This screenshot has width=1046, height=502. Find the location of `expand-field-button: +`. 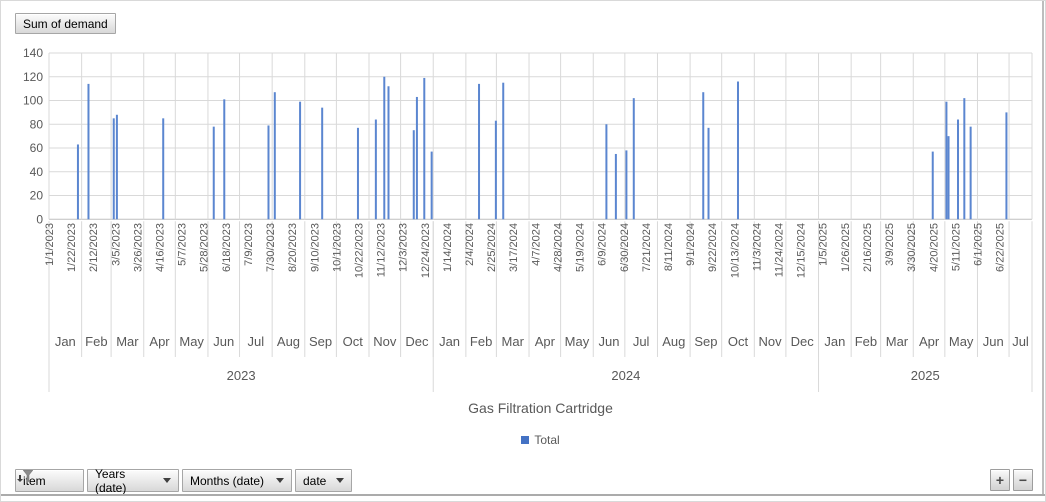

expand-field-button: + is located at coordinates (1000, 480).